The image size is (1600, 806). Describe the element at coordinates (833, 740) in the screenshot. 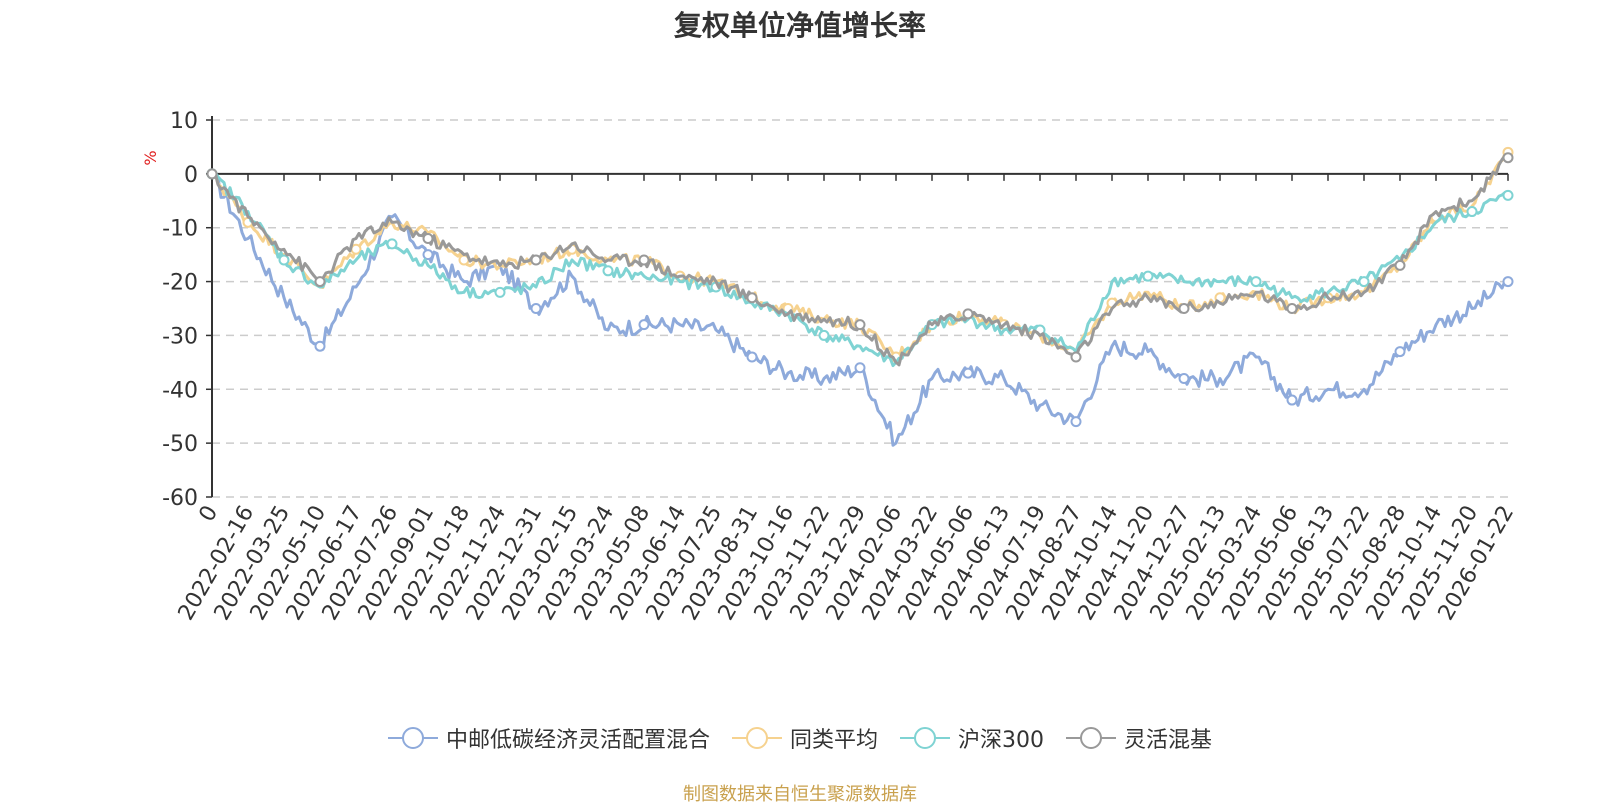

I see `legend-label: 同类平均` at that location.